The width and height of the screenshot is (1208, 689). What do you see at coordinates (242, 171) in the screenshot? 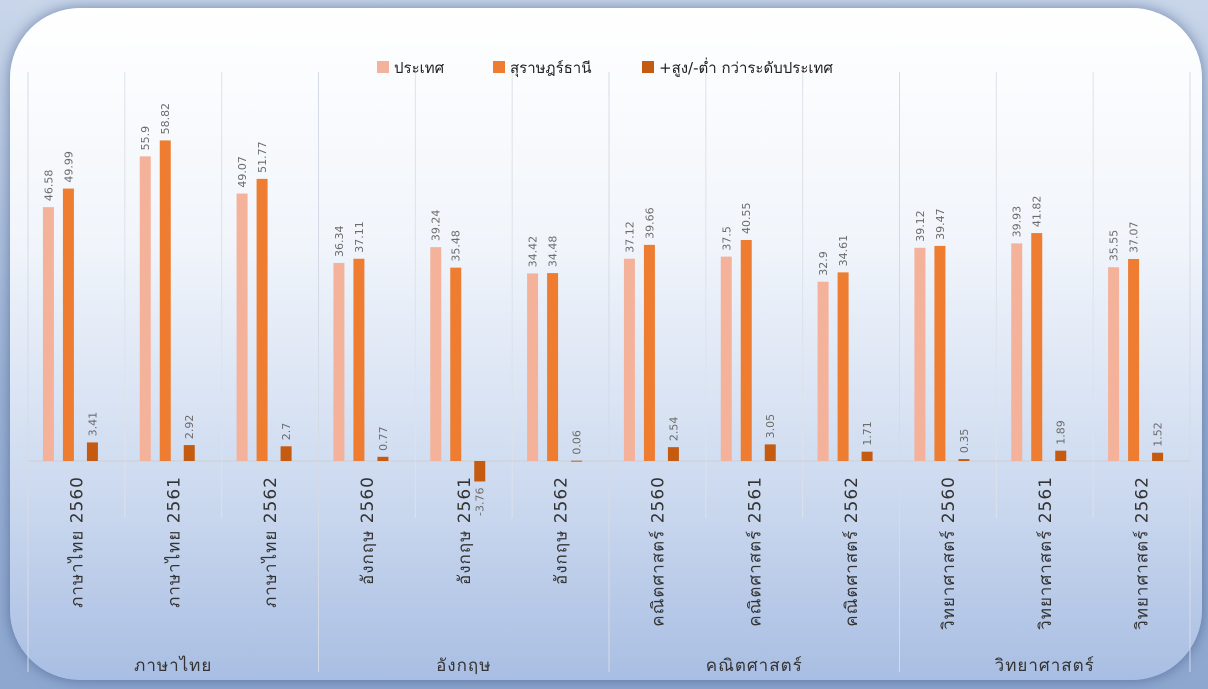
I see `data-label: 49.07` at bounding box center [242, 171].